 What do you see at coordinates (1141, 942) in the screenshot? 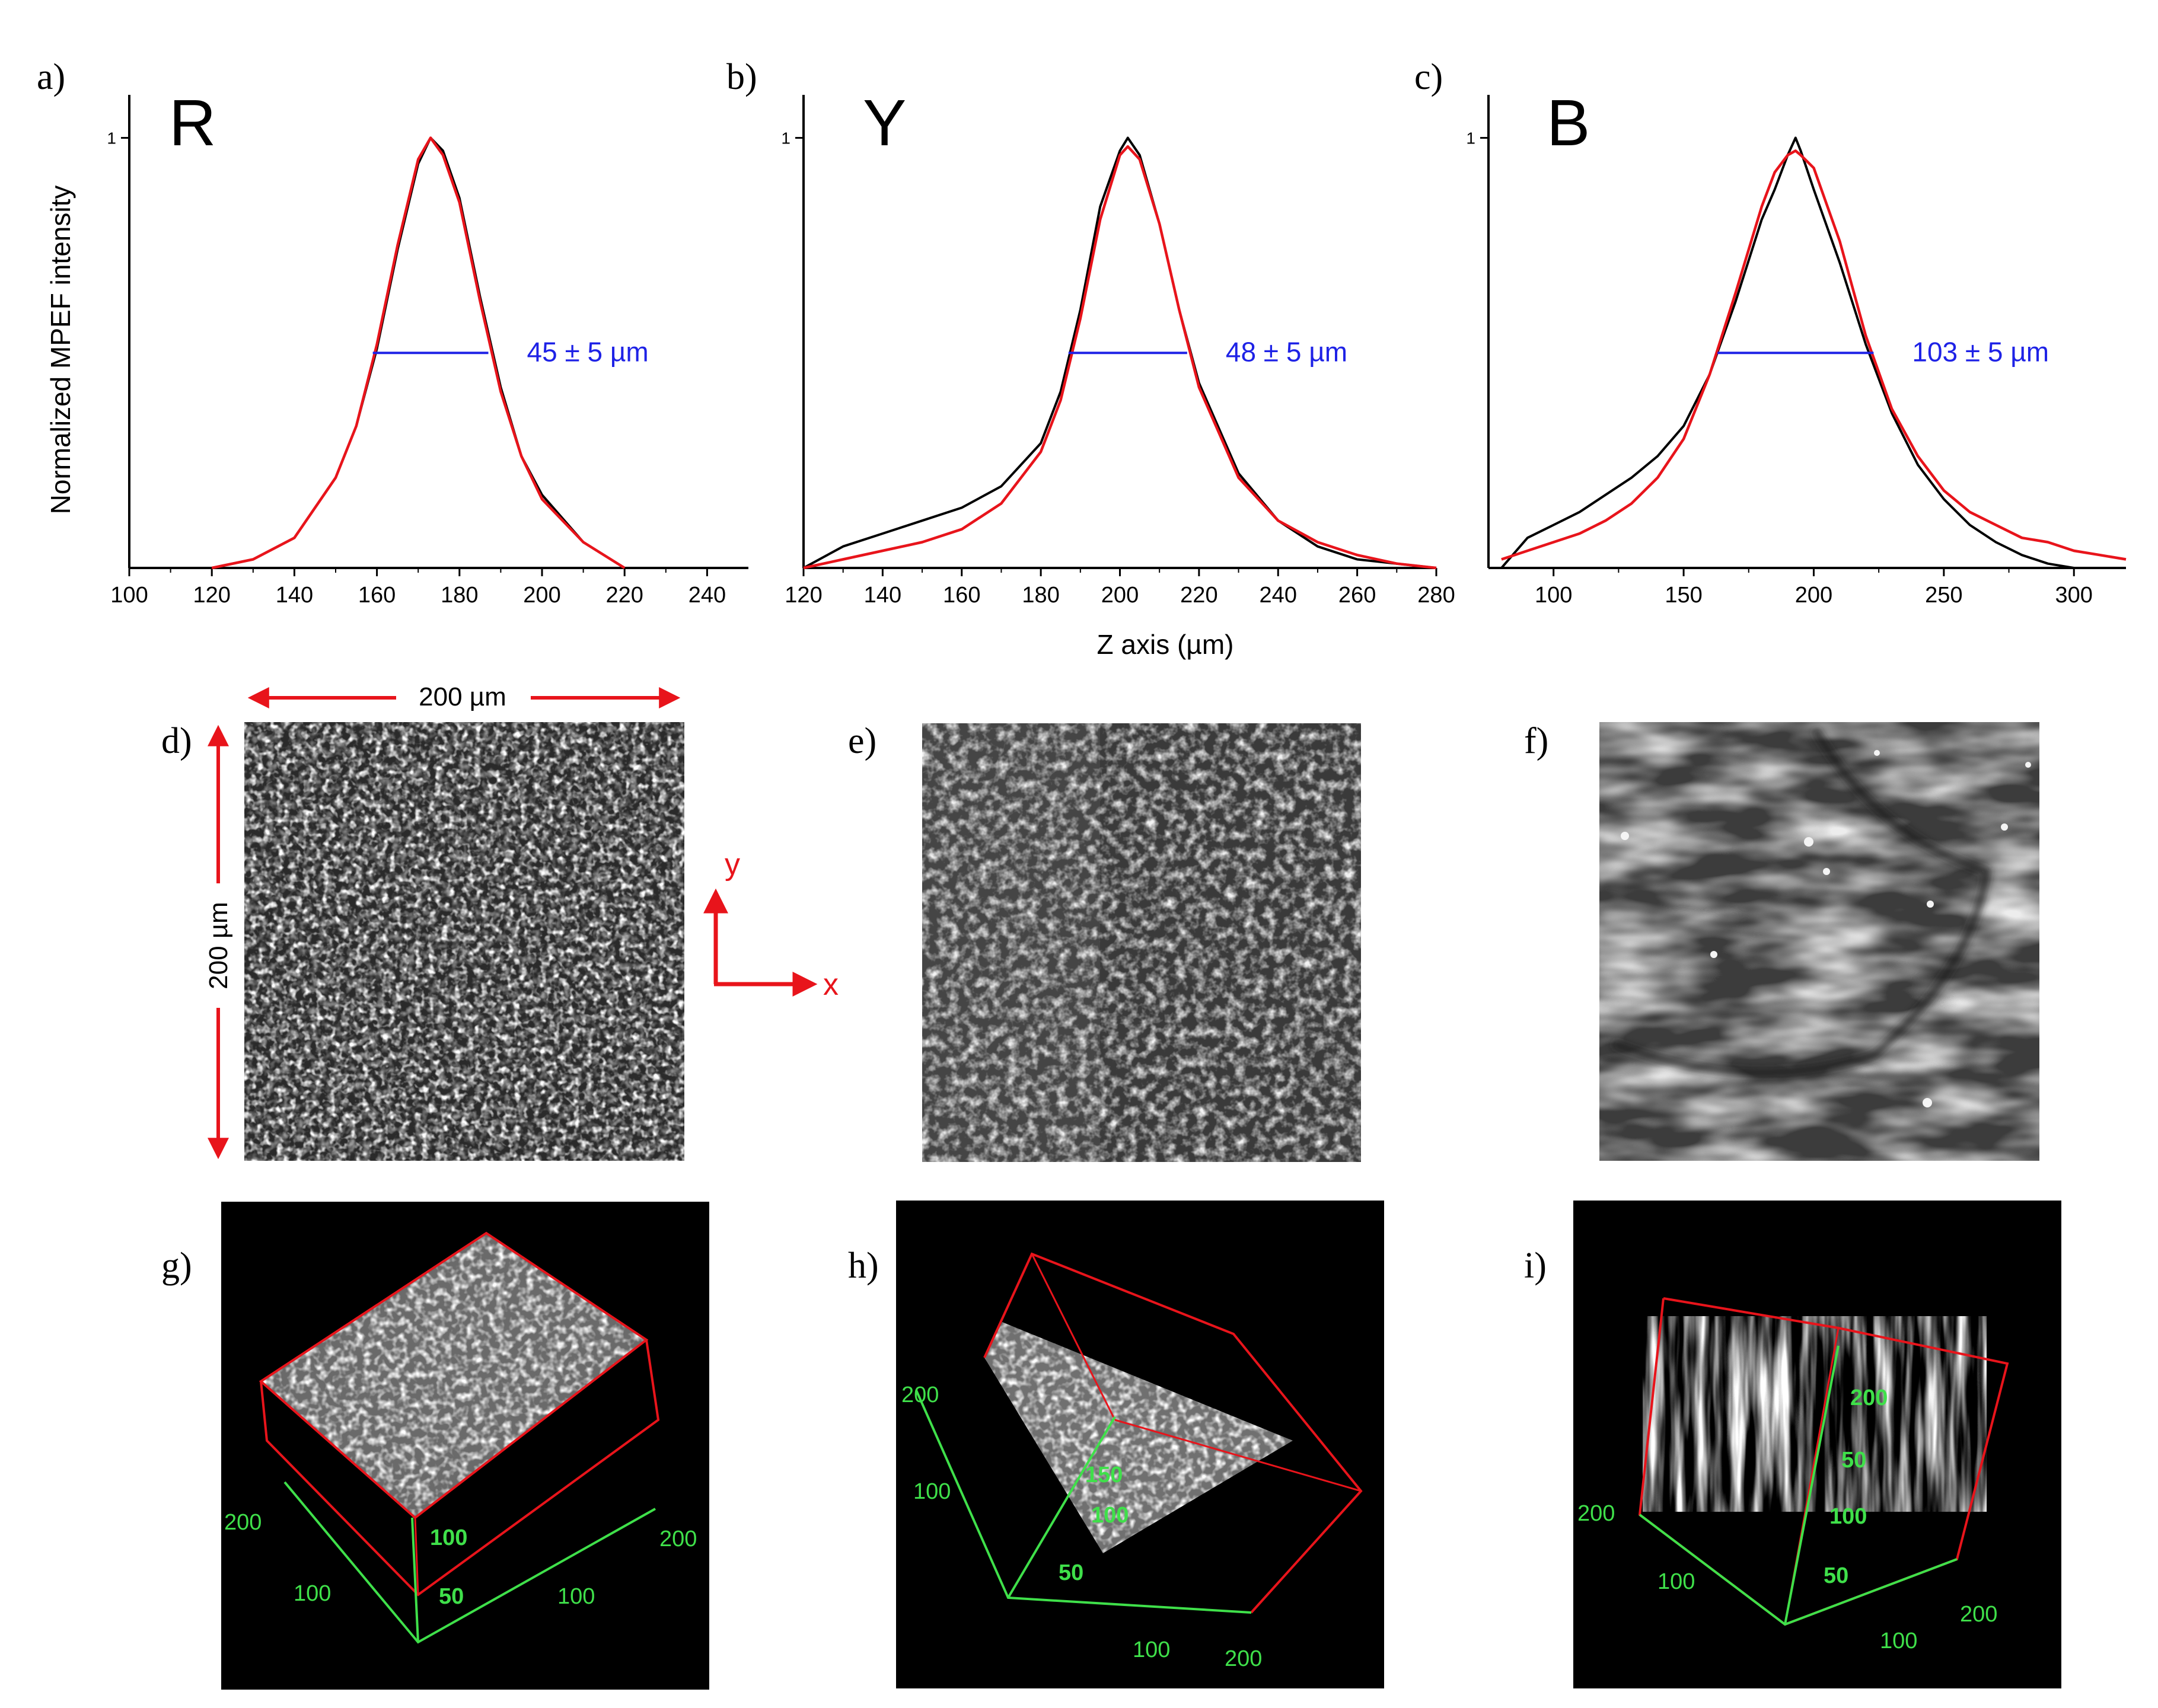
I see `image-e` at bounding box center [1141, 942].